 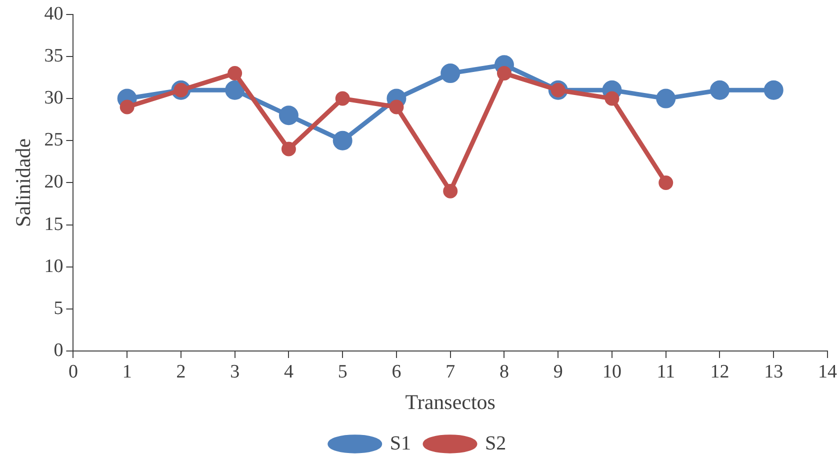 I want to click on x-tick-label: 12, so click(x=720, y=371).